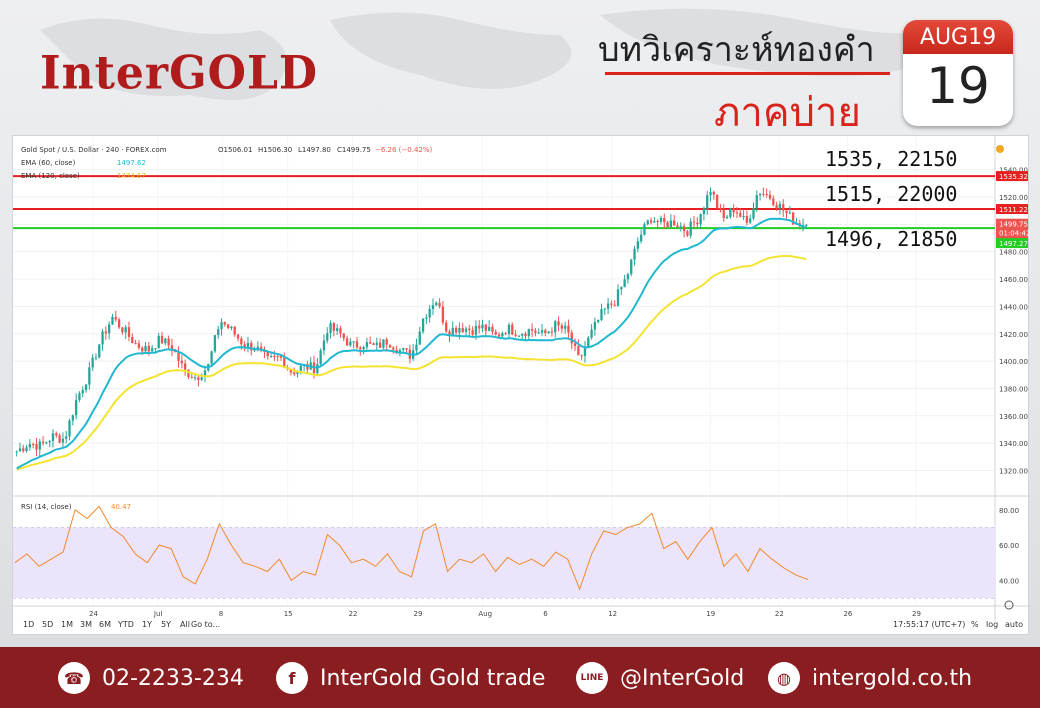  Describe the element at coordinates (1013, 210) in the screenshot. I see `svg-text: 1511.22` at that location.